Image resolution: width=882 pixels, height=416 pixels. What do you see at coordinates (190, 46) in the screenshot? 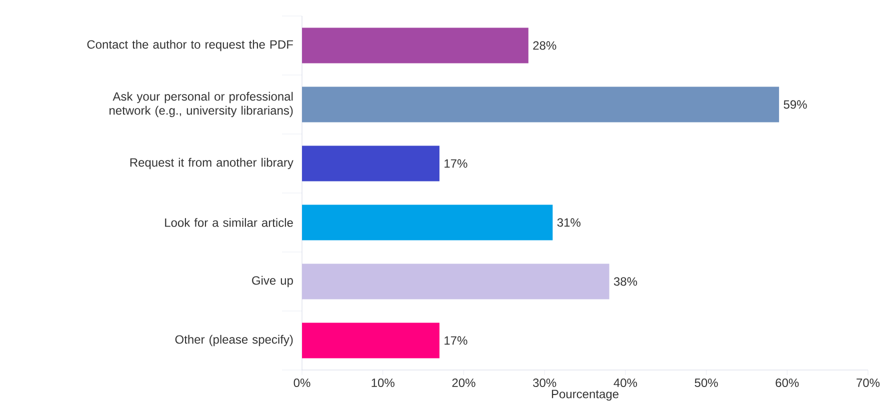
I see `y-tick-label: Contact the author to request the PDF` at bounding box center [190, 46].